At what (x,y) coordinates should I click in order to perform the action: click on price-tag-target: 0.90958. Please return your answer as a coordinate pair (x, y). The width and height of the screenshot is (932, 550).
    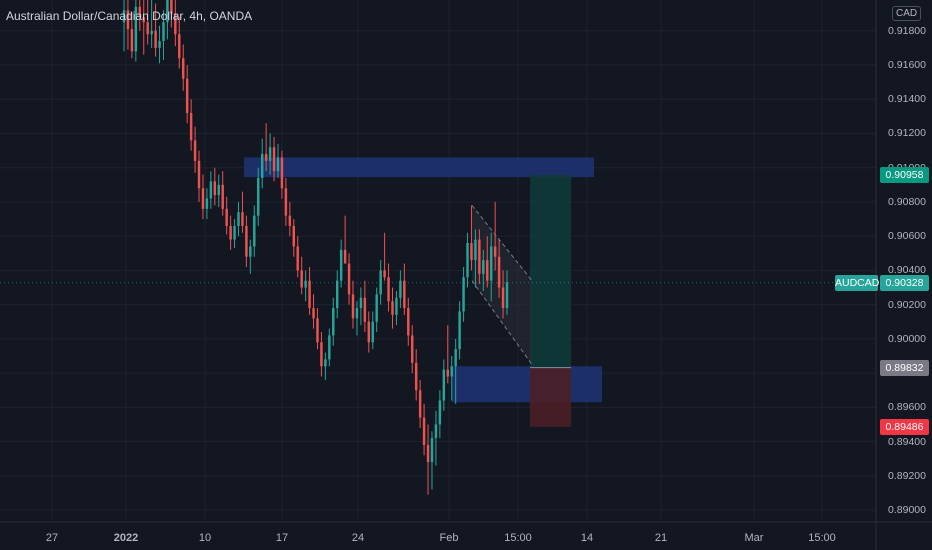
    Looking at the image, I should click on (904, 174).